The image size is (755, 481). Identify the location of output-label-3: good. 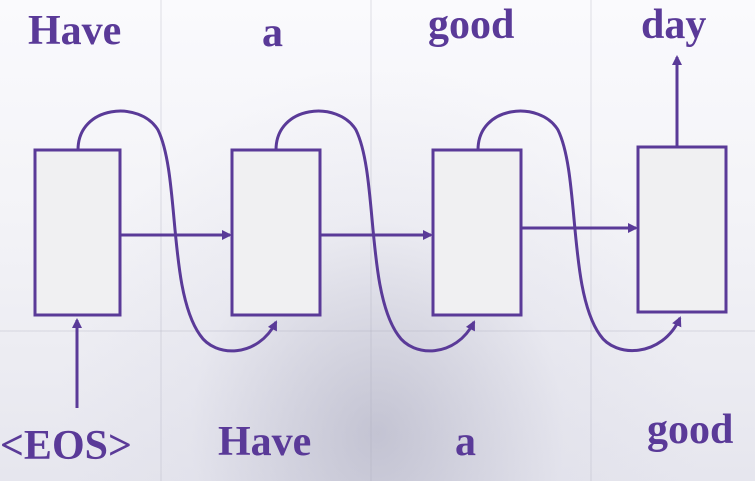
(471, 25).